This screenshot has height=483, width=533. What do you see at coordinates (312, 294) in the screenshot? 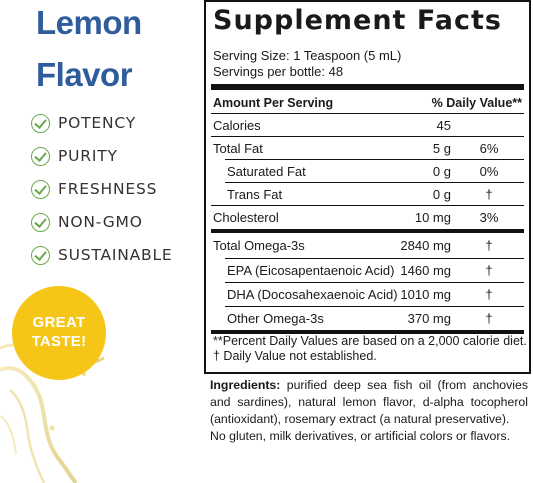
I see `nutrient-name: DHA (Docosahexaenoic Acid)` at bounding box center [312, 294].